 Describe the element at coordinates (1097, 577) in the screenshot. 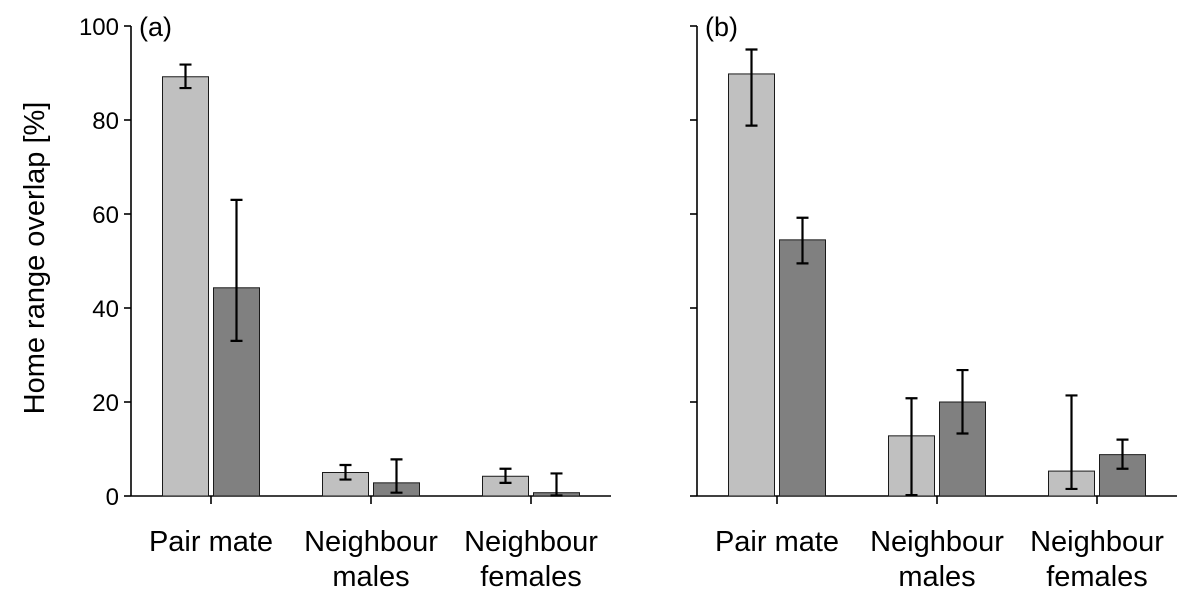

I see `x-tick-label-b-2-1: females` at that location.